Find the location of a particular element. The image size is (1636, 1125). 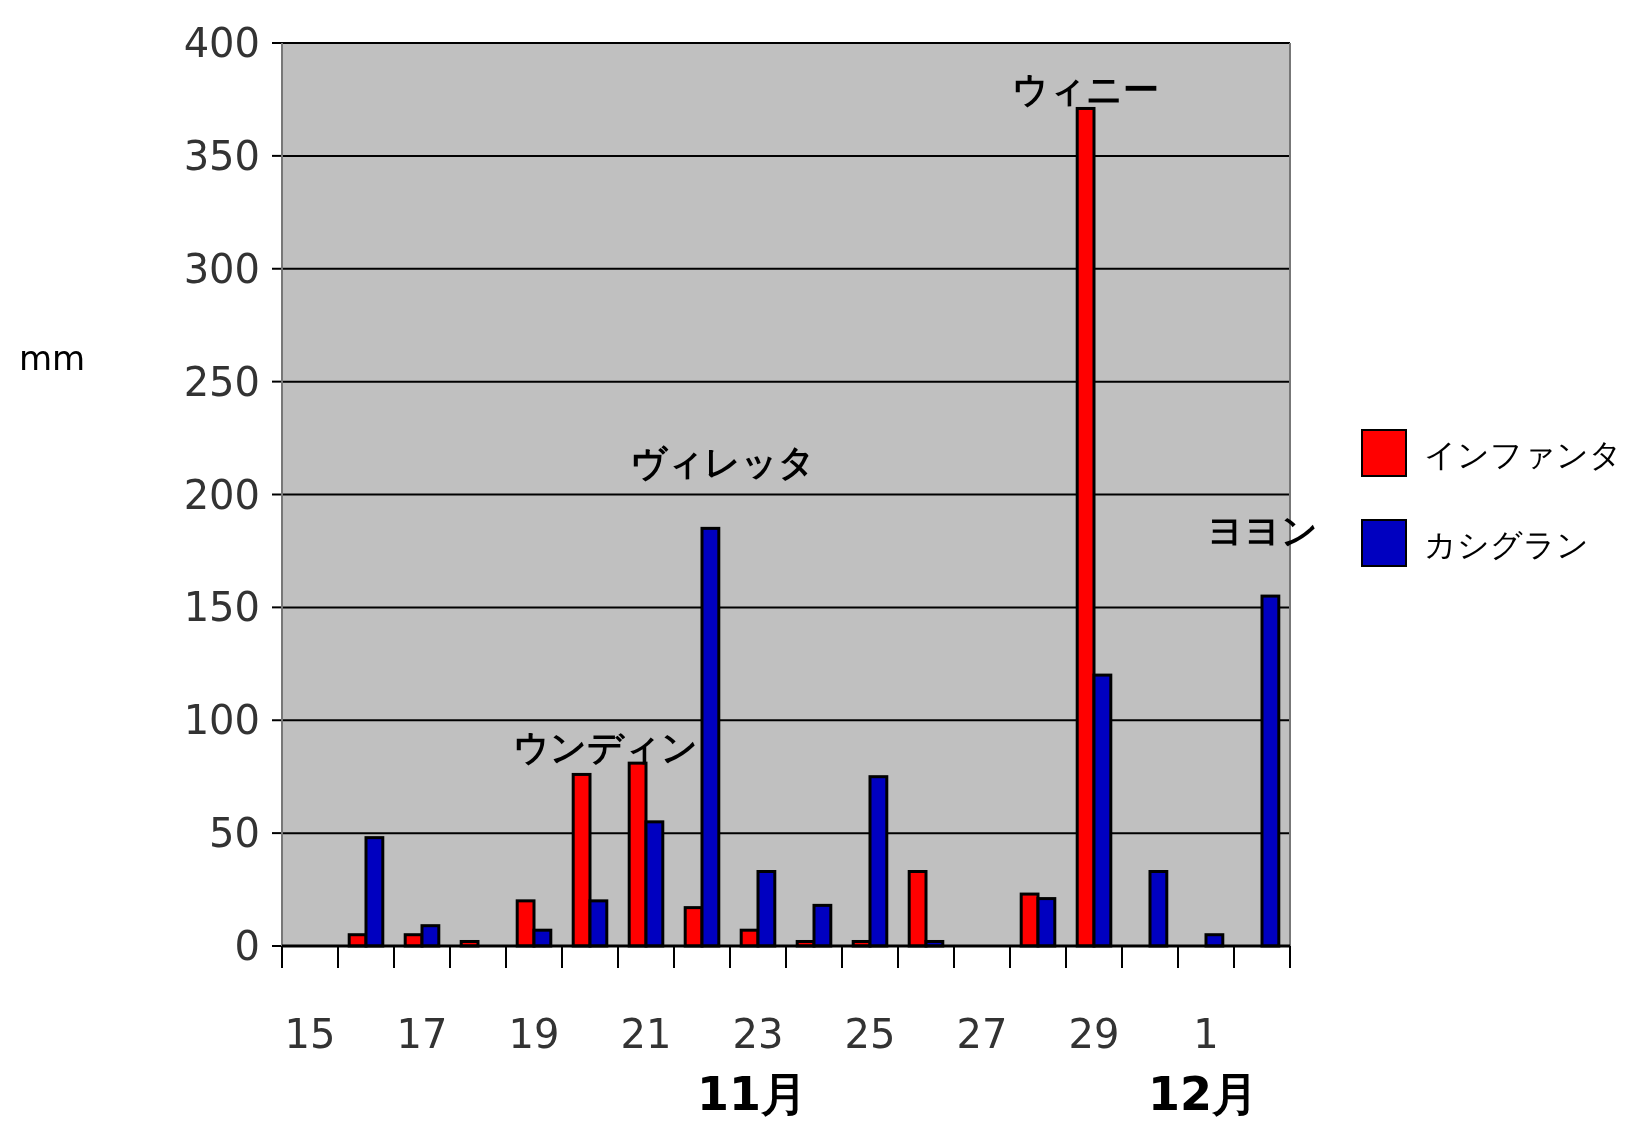

text: 12月 is located at coordinates (1203, 1094).